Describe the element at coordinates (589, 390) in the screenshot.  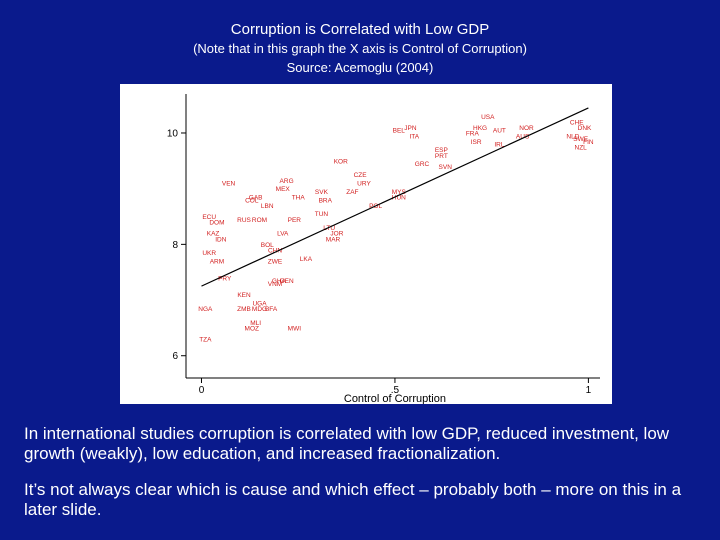
I see `x-tick-label: 1` at that location.